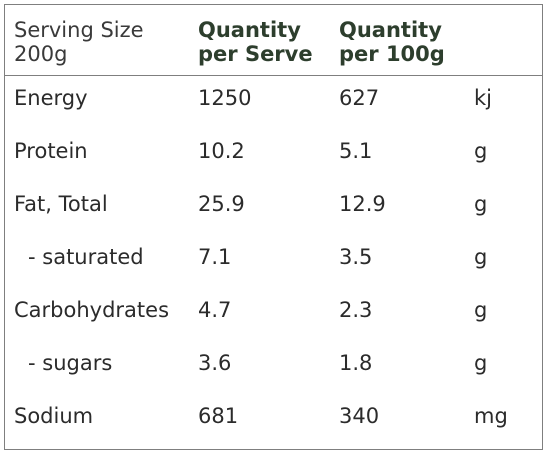 This screenshot has height=459, width=549. Describe the element at coordinates (481, 310) in the screenshot. I see `row-carbohydrates-unit: g` at that location.